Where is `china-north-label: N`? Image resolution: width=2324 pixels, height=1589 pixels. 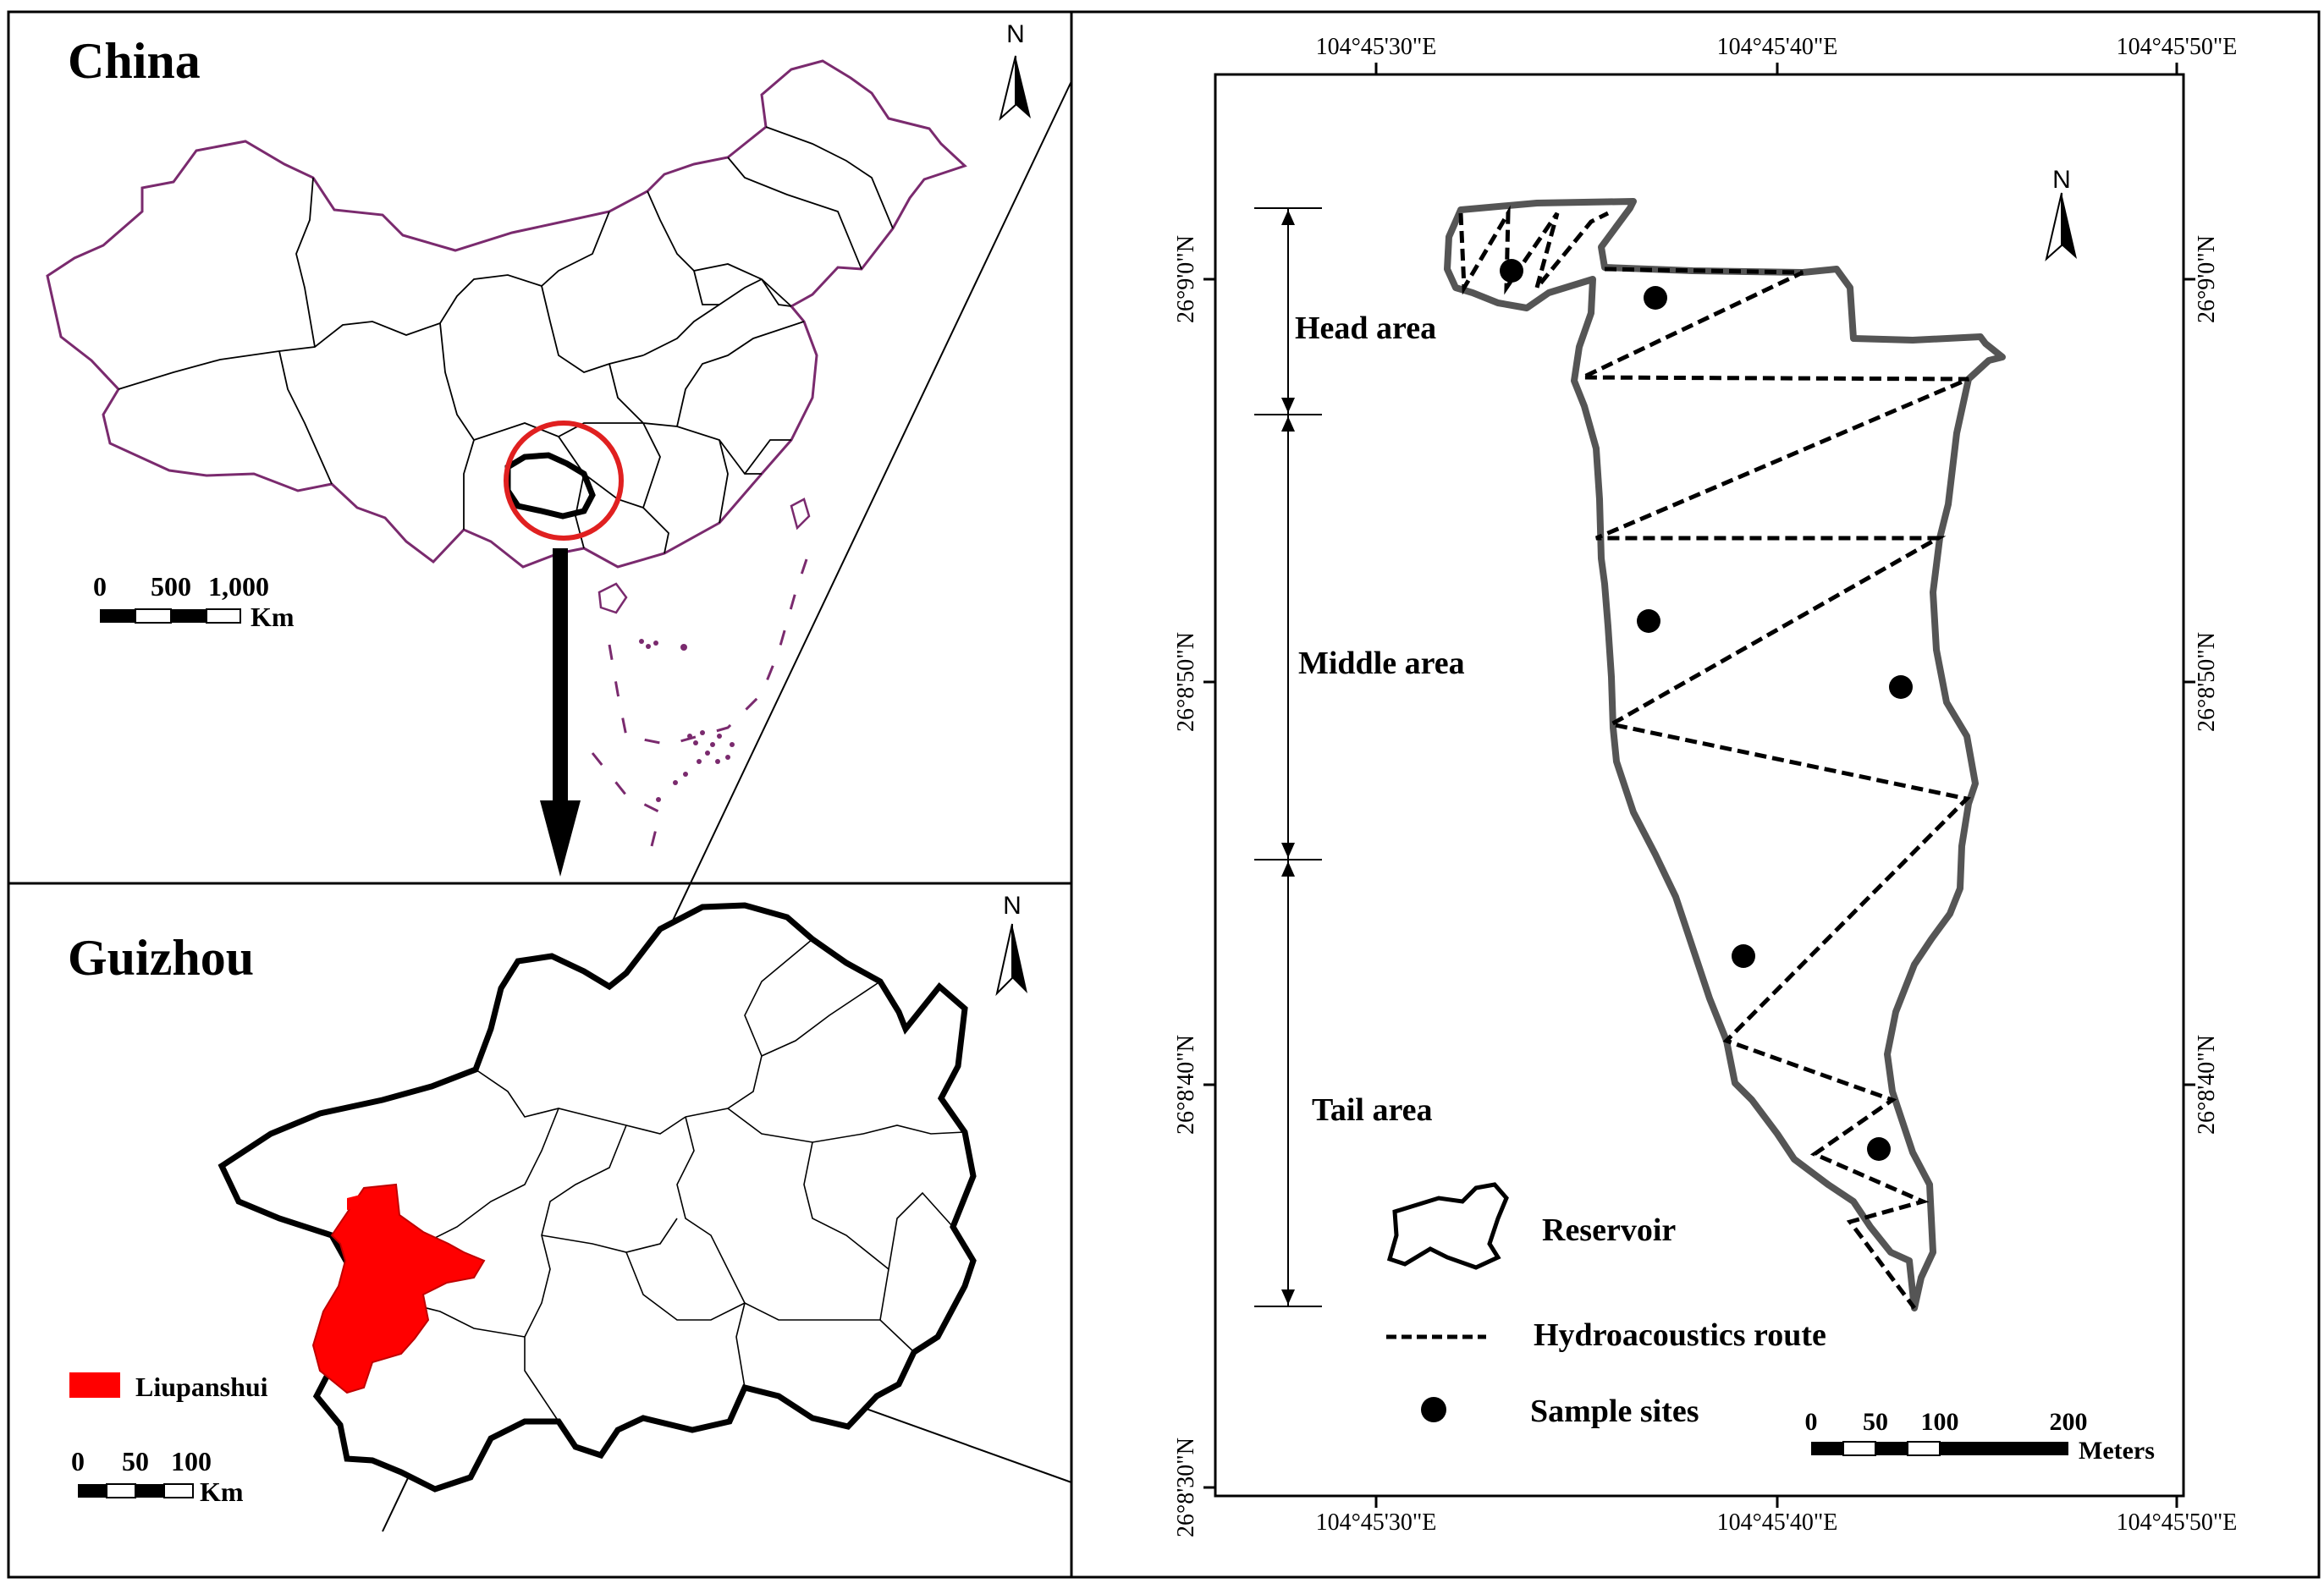
china-north-label: N is located at coordinates (1015, 34).